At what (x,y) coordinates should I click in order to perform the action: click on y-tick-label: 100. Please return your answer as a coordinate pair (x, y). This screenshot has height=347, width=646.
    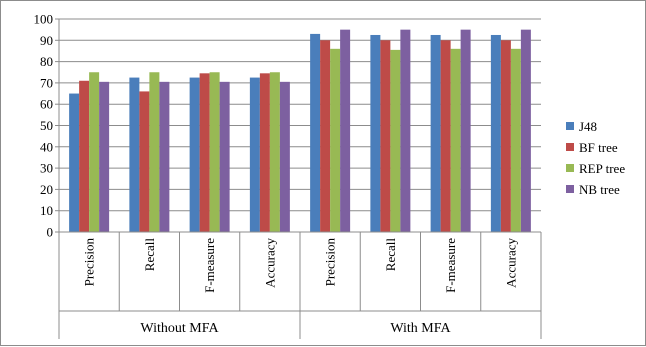
    Looking at the image, I should click on (44, 19).